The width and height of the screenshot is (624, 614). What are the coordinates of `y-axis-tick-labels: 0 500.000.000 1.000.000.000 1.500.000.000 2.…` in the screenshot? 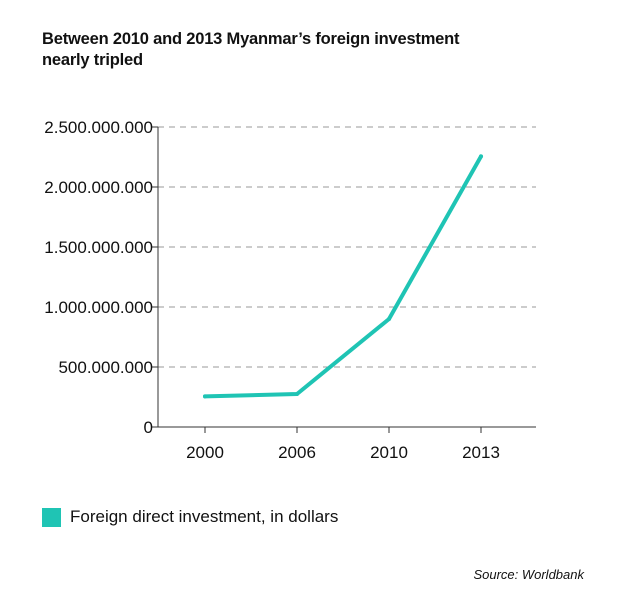 It's located at (98, 277).